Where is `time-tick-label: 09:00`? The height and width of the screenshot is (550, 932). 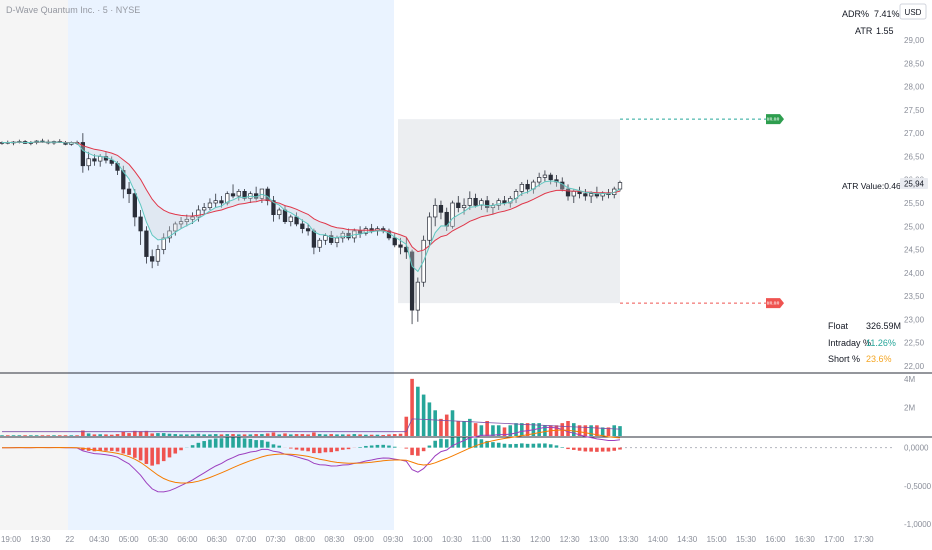 time-tick-label: 09:00 is located at coordinates (364, 539).